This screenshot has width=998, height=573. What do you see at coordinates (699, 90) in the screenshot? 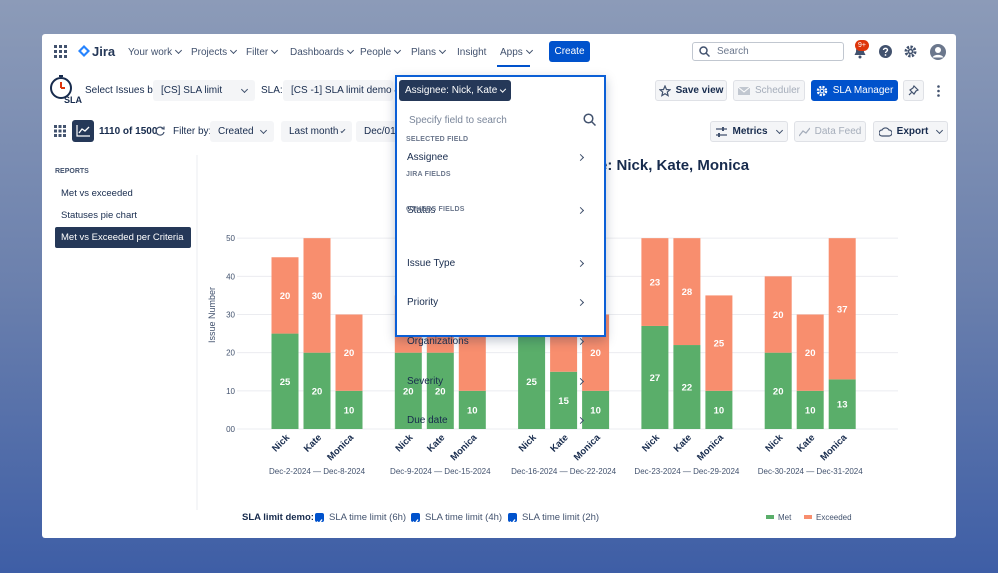
I see `button-label: Save view` at bounding box center [699, 90].